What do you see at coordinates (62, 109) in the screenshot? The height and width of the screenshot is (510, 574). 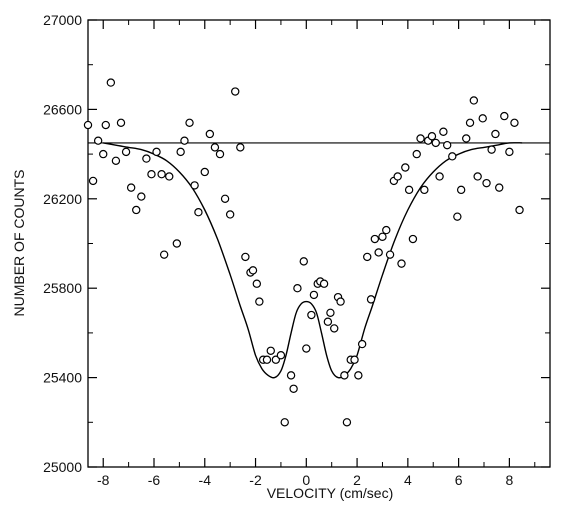 I see `y-tick-label: 26600` at bounding box center [62, 109].